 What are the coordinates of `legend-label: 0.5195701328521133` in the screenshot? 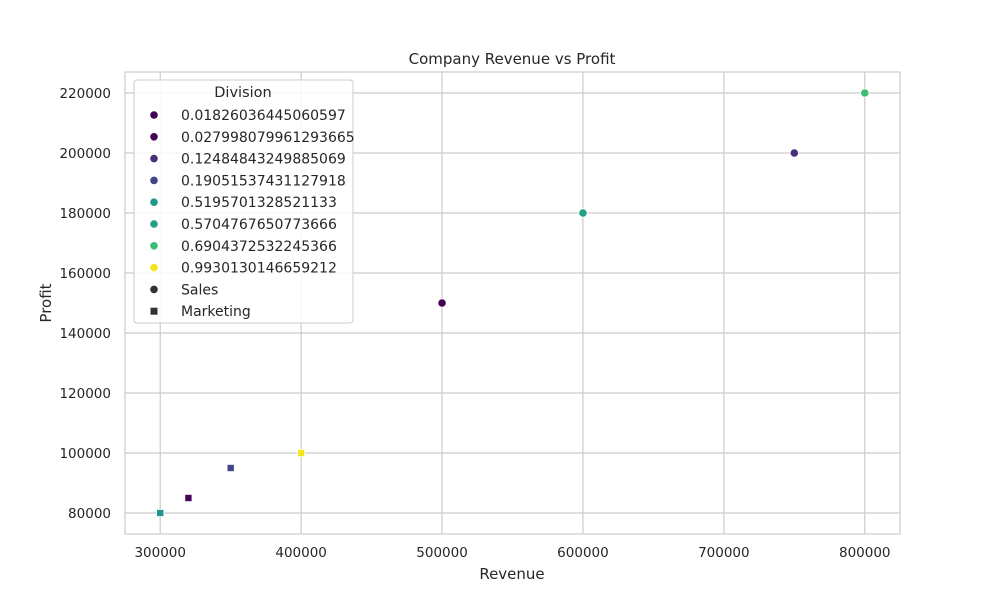 It's located at (259, 203).